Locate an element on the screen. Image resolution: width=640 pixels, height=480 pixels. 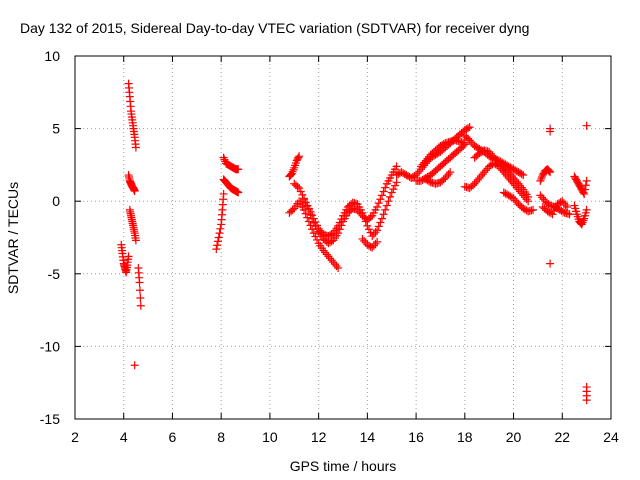
y-tick-label: 10 is located at coordinates (52, 56).